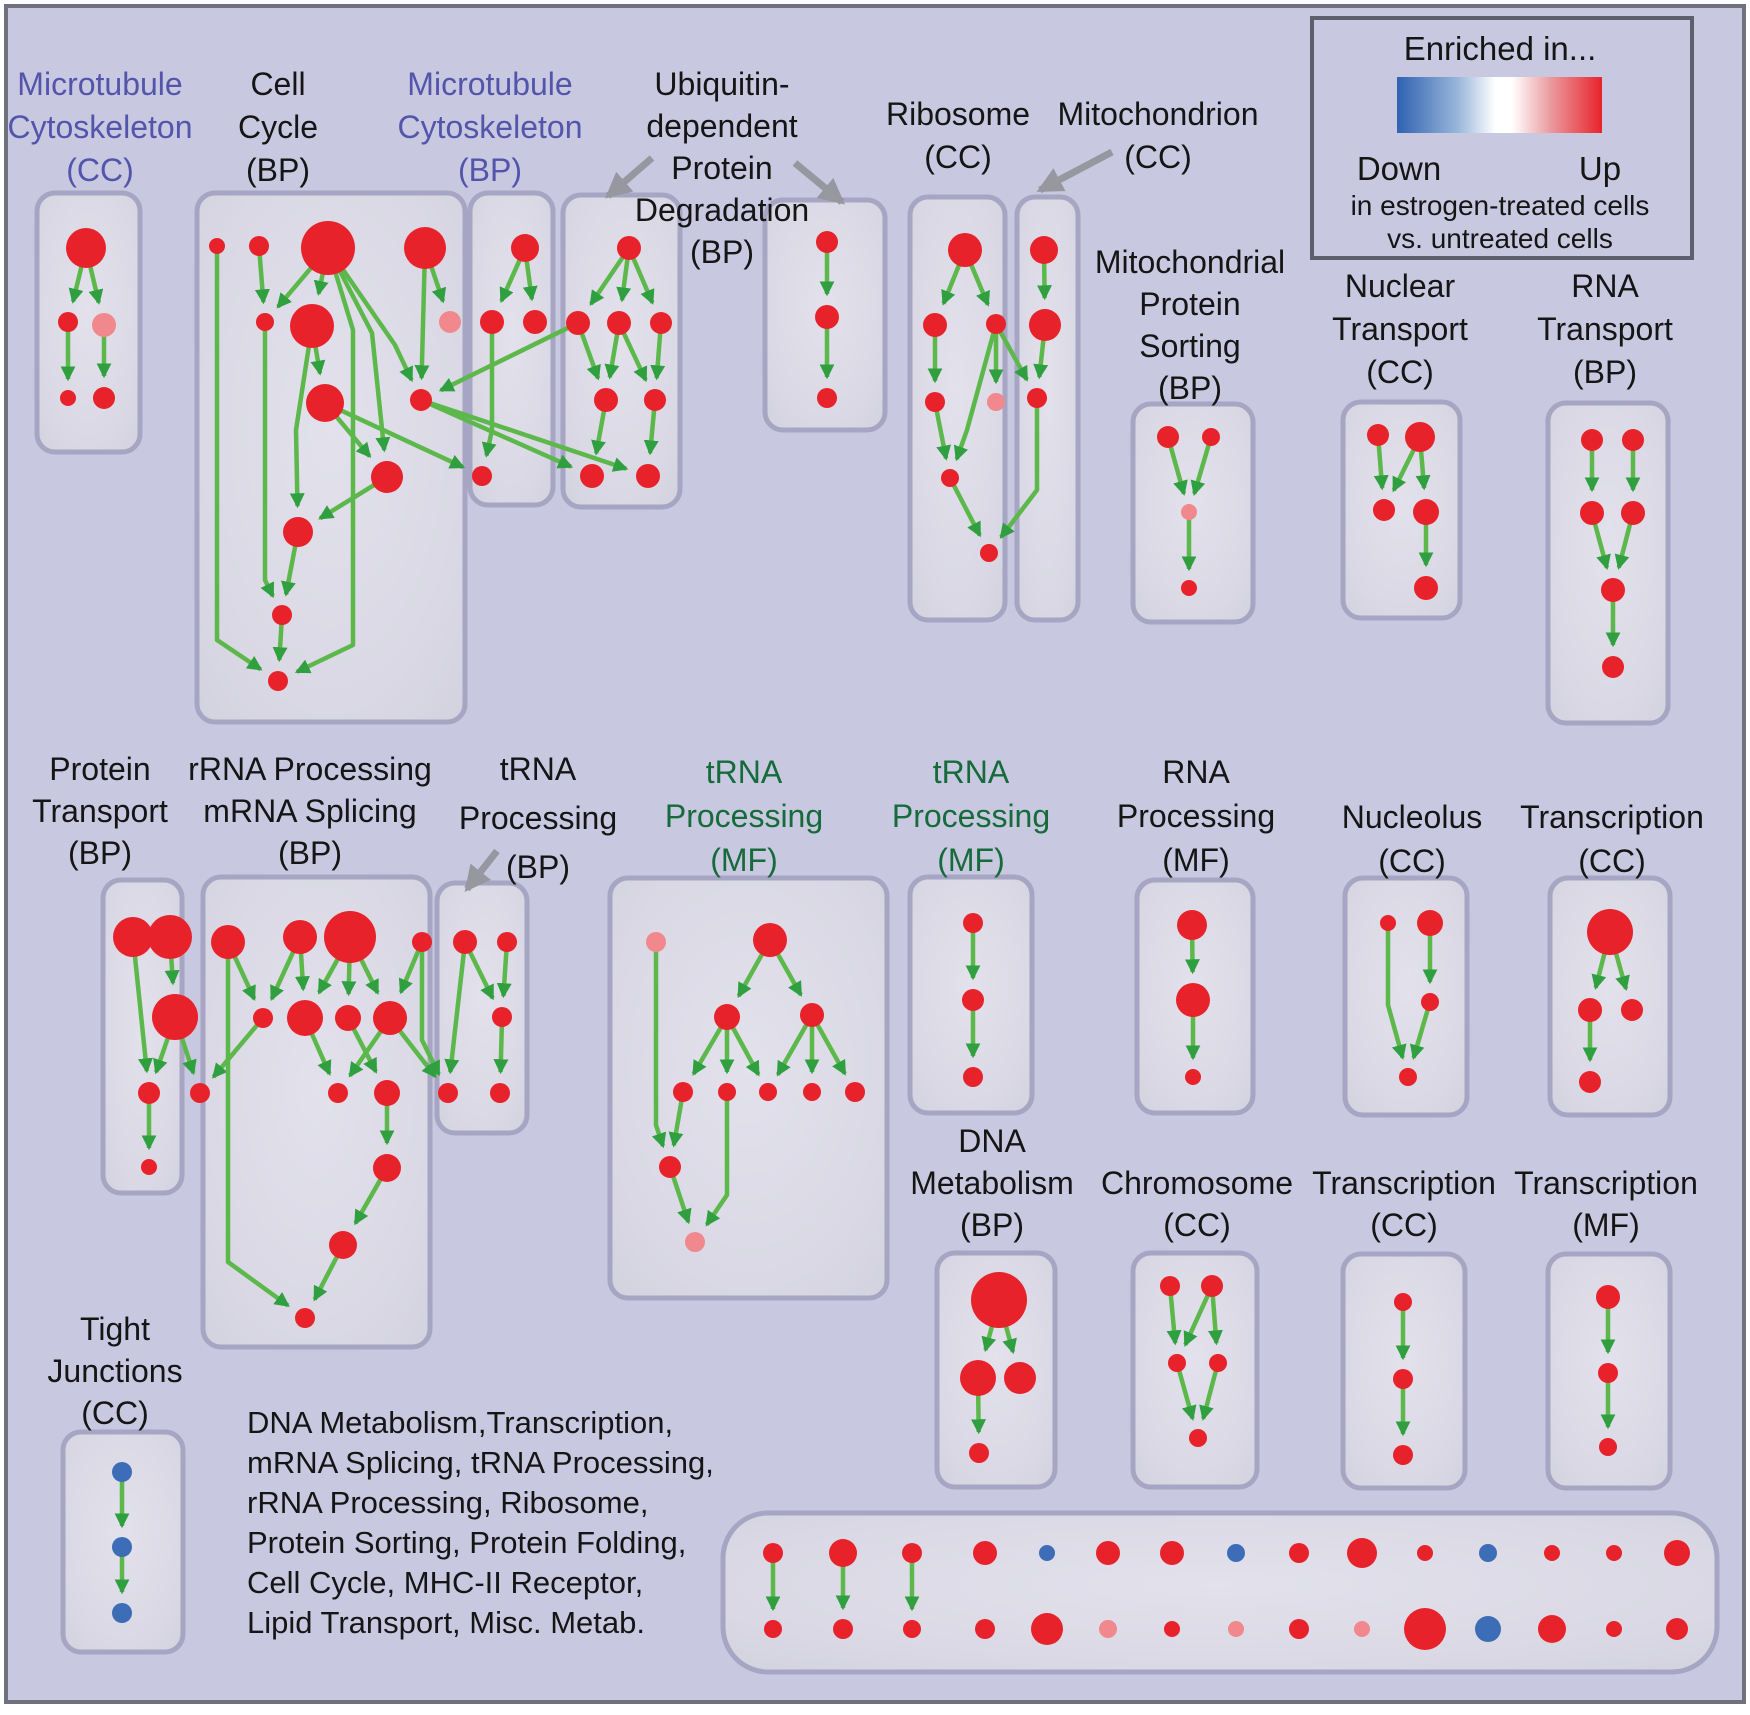 This screenshot has height=1715, width=1750. What do you see at coordinates (978, 1378) in the screenshot?
I see `gene-node-dna_ml` at bounding box center [978, 1378].